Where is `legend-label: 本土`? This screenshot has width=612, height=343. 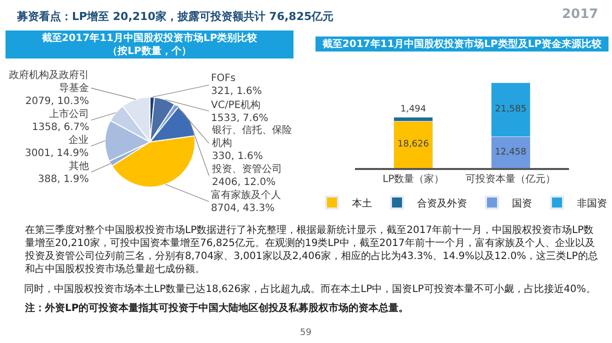 legend-label: 本土 is located at coordinates (362, 203).